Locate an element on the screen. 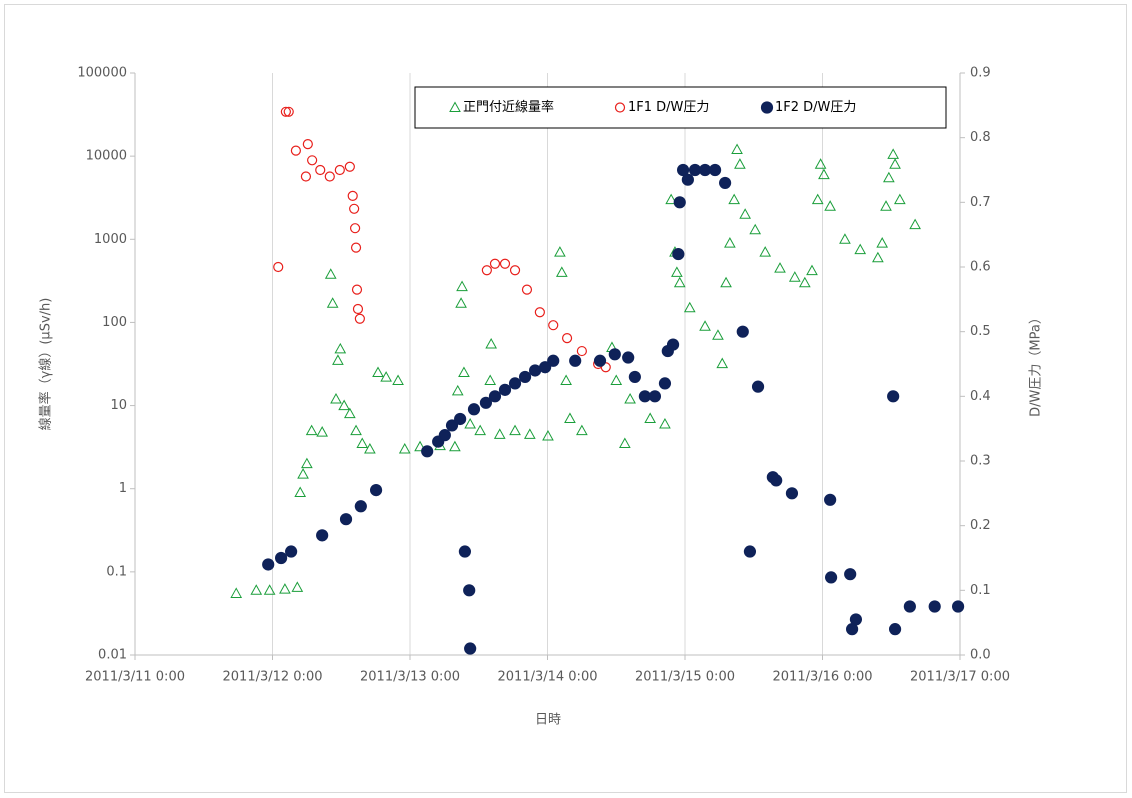 Image resolution: width=1132 pixels, height=798 pixels. y-tick-label: 0.1 is located at coordinates (116, 571).